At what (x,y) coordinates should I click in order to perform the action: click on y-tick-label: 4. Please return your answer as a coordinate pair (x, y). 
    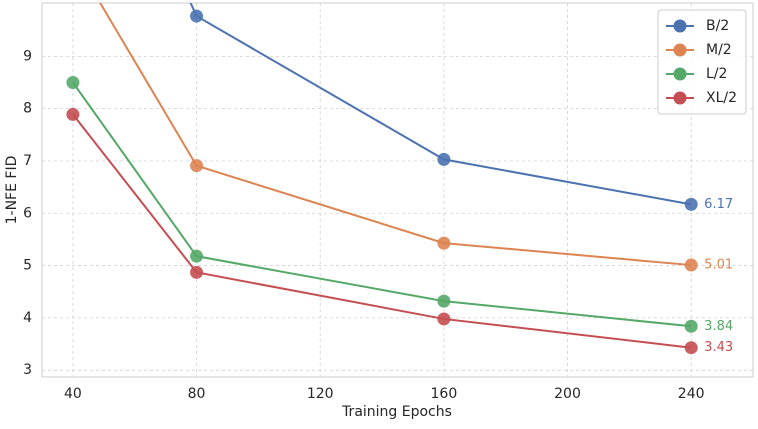
    Looking at the image, I should click on (27, 318).